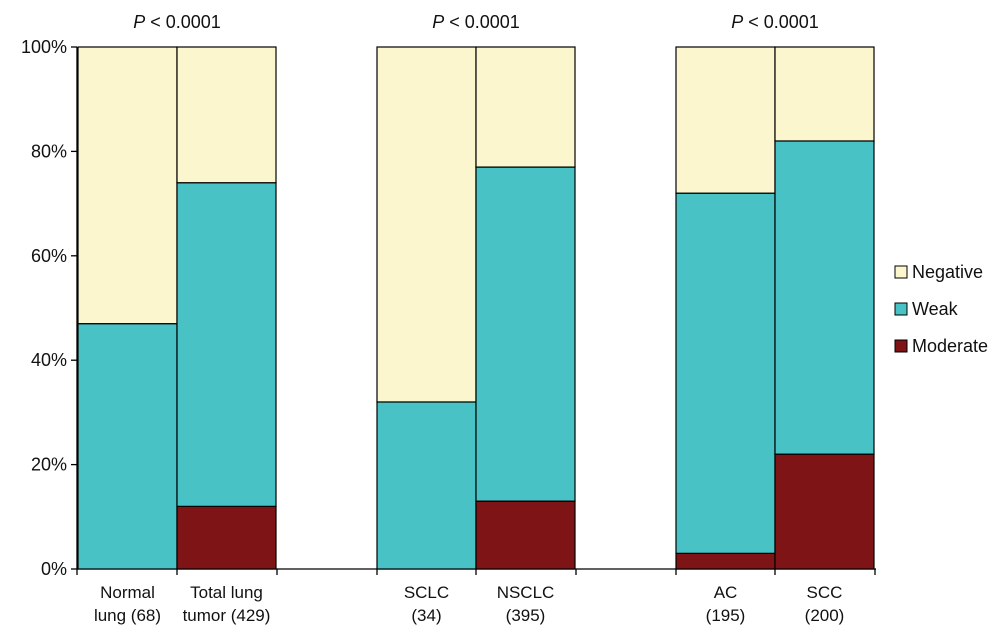 This screenshot has height=633, width=1003. I want to click on y-tick-label: 60%, so click(49, 256).